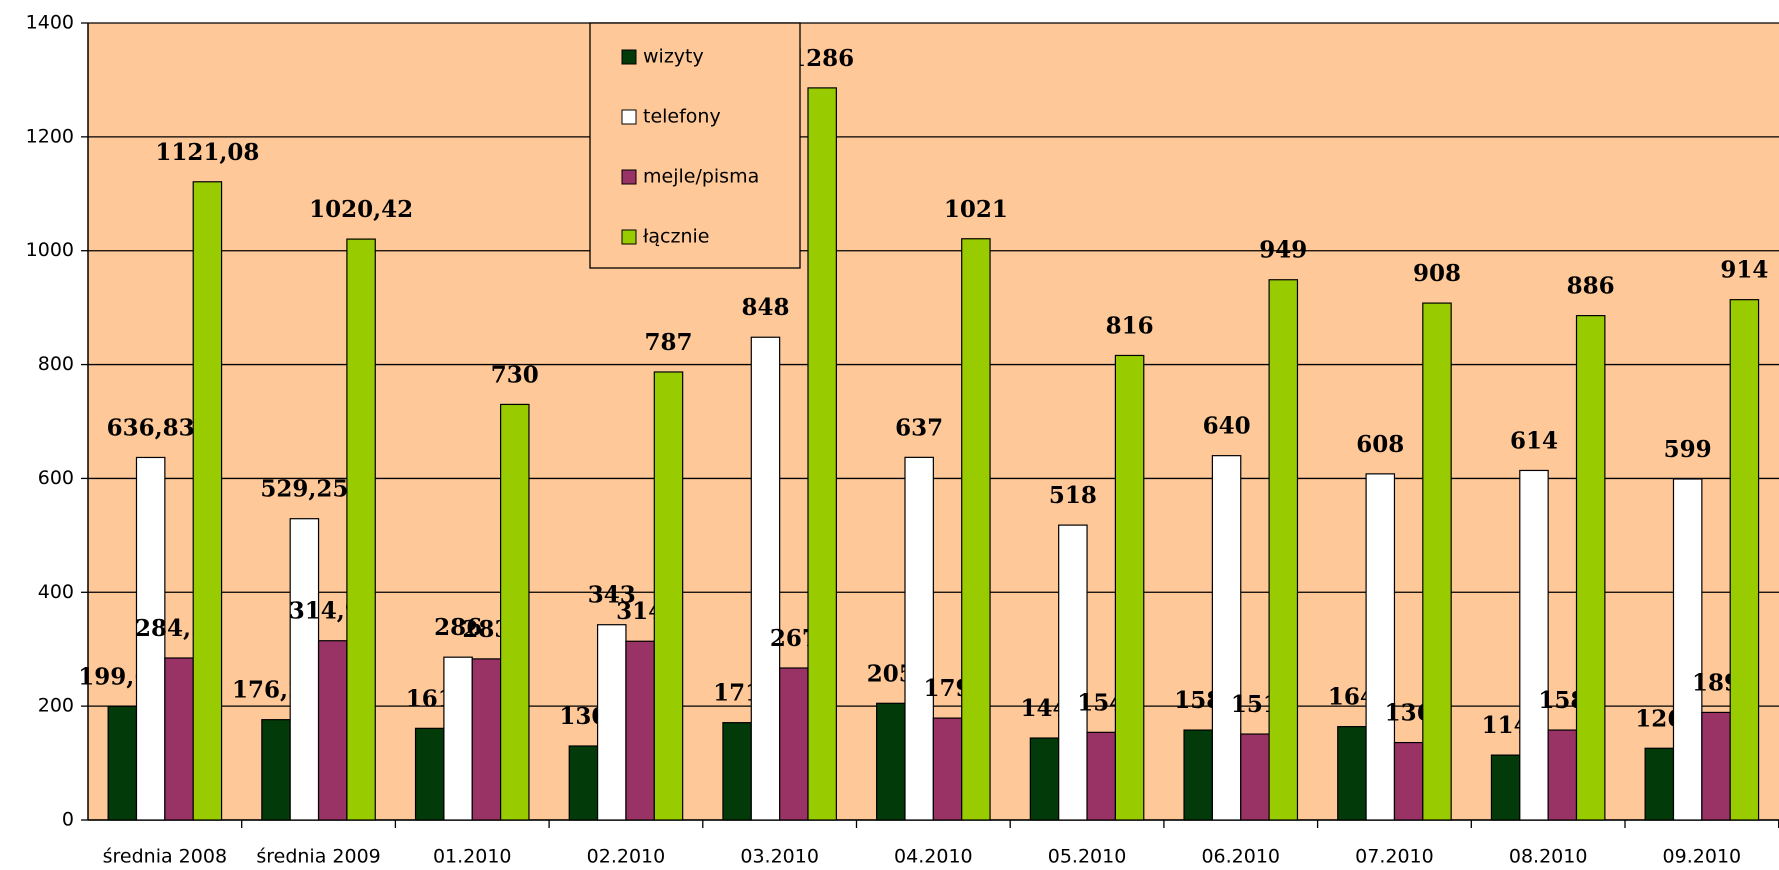 Image resolution: width=1779 pixels, height=870 pixels. What do you see at coordinates (56, 706) in the screenshot?
I see `y-tick-label: 200` at bounding box center [56, 706].